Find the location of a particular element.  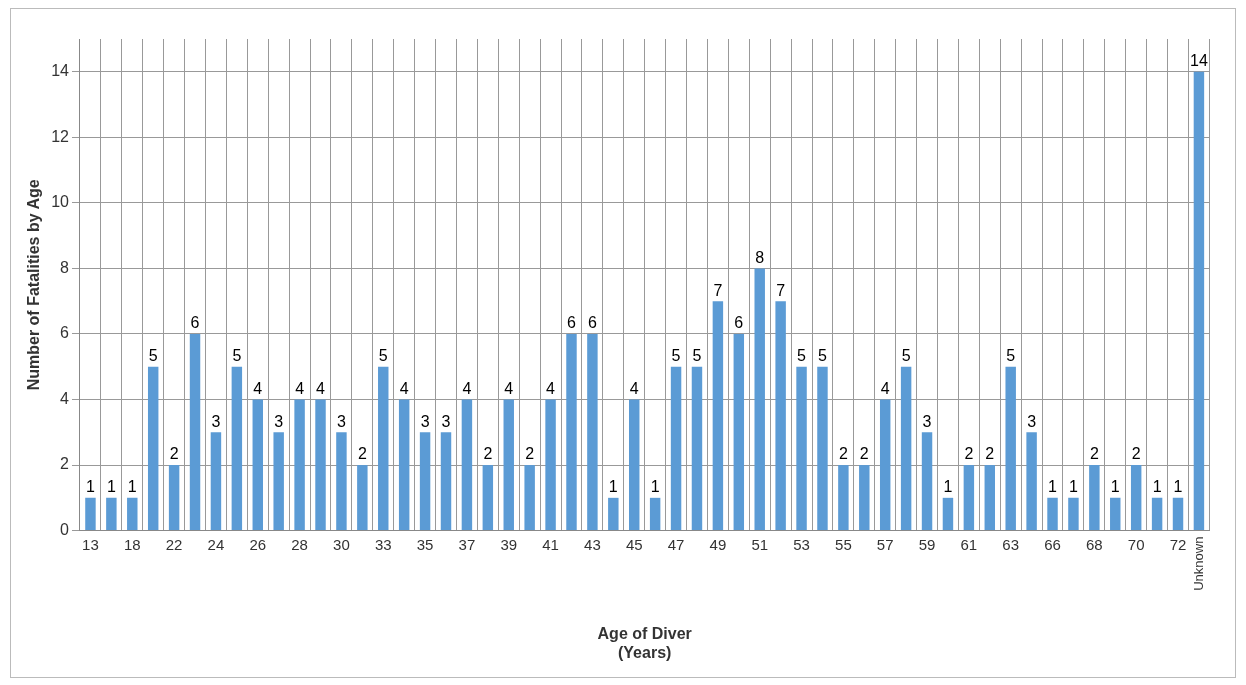

x-tick-label: Unknown is located at coordinates (1198, 563).